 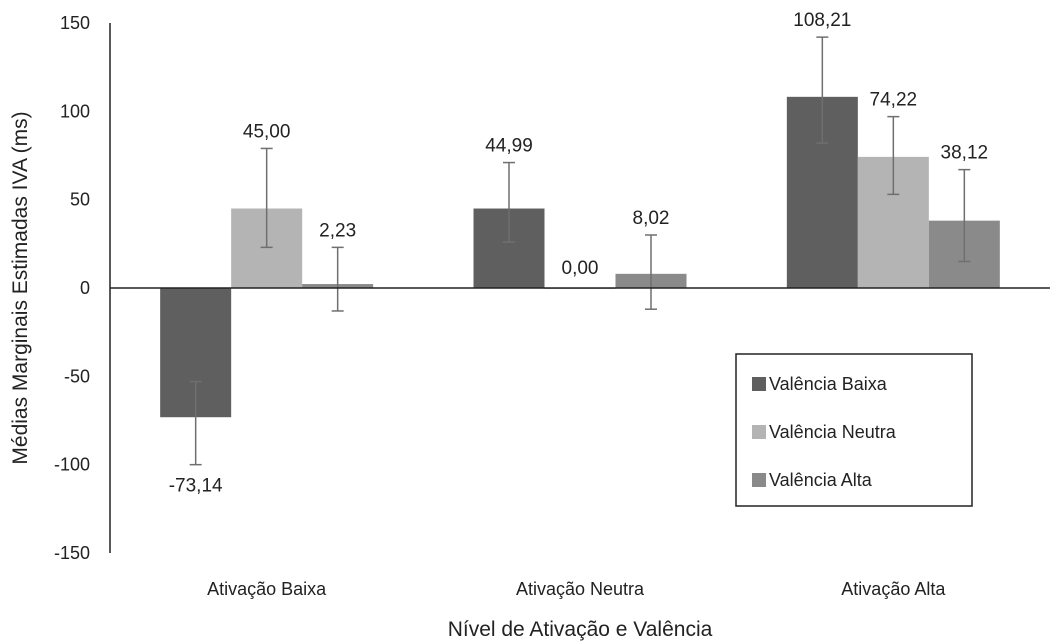 I want to click on y-tick-label: -100, so click(x=72, y=465).